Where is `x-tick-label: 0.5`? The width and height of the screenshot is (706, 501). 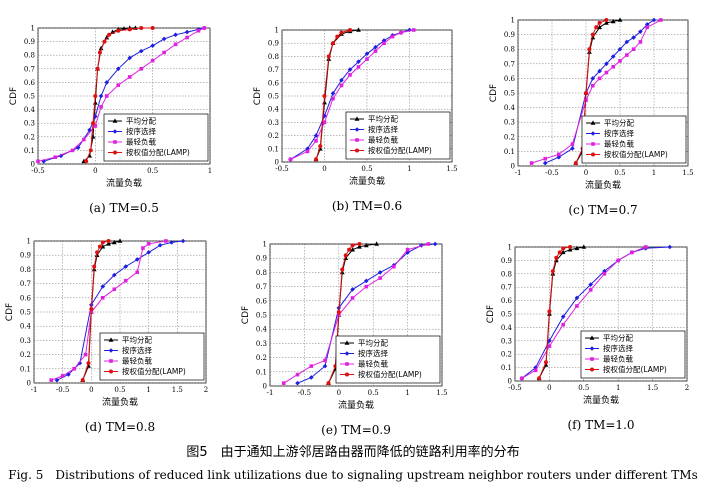
x-tick-label: 0.5 is located at coordinates (119, 390).